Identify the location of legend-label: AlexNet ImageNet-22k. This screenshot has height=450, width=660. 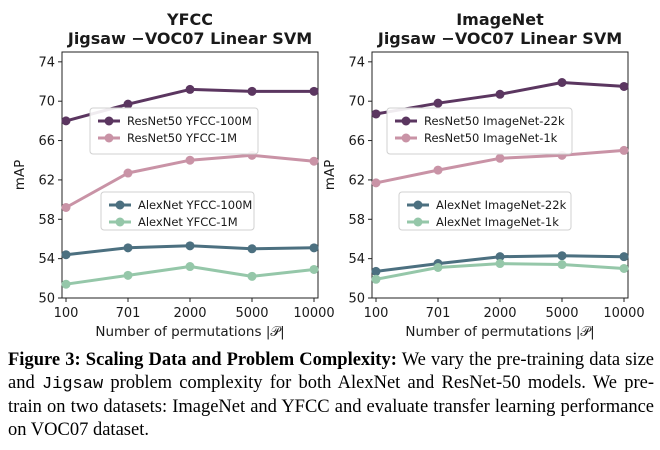
(501, 205).